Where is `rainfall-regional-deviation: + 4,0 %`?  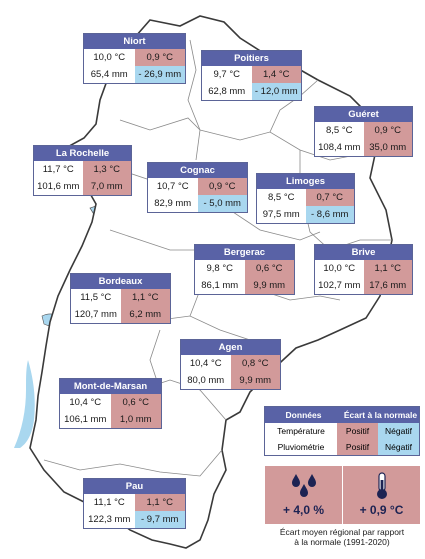
rainfall-regional-deviation: + 4,0 % is located at coordinates (303, 510).